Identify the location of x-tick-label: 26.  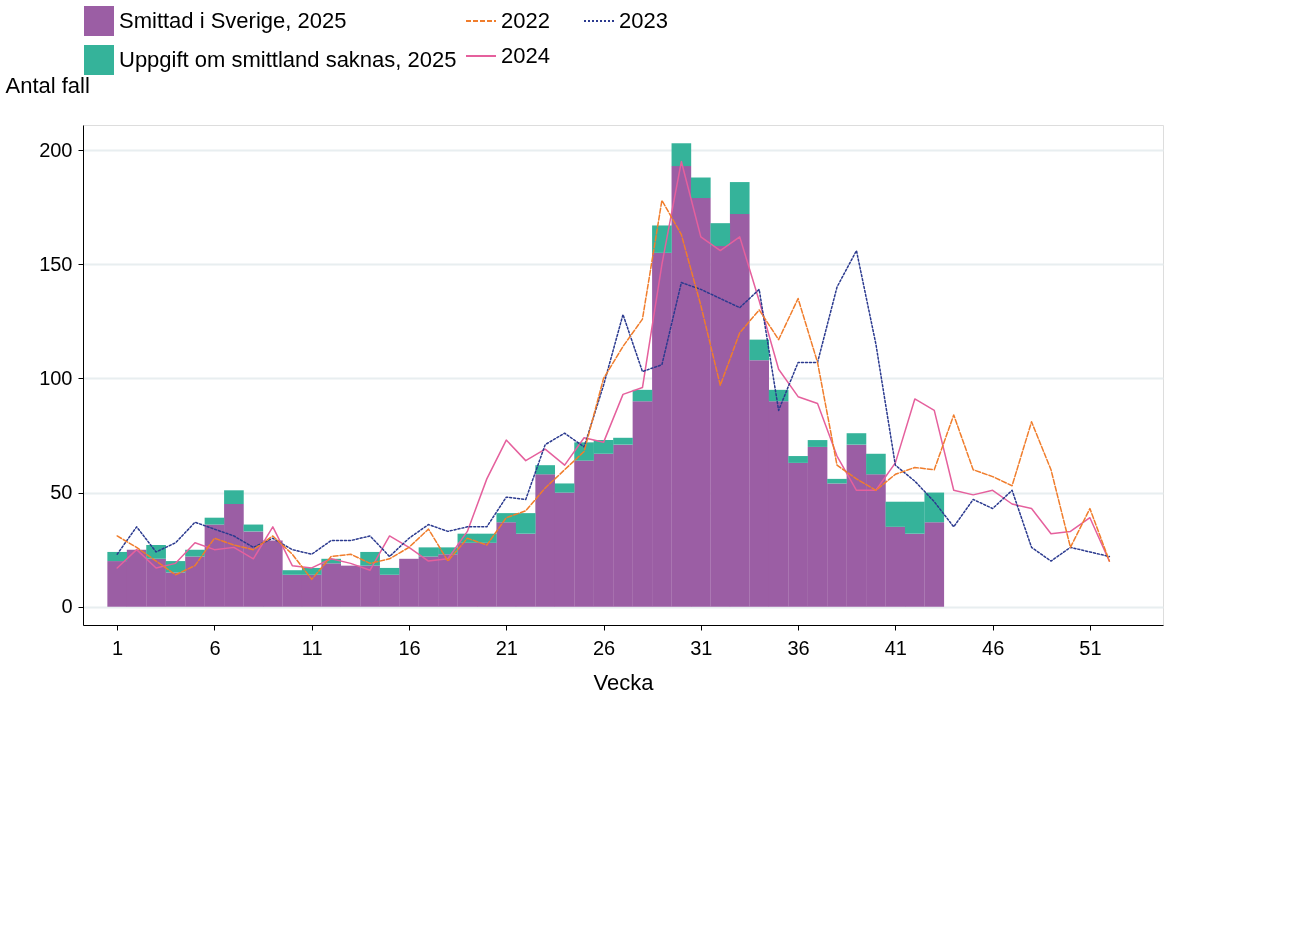
(604, 647).